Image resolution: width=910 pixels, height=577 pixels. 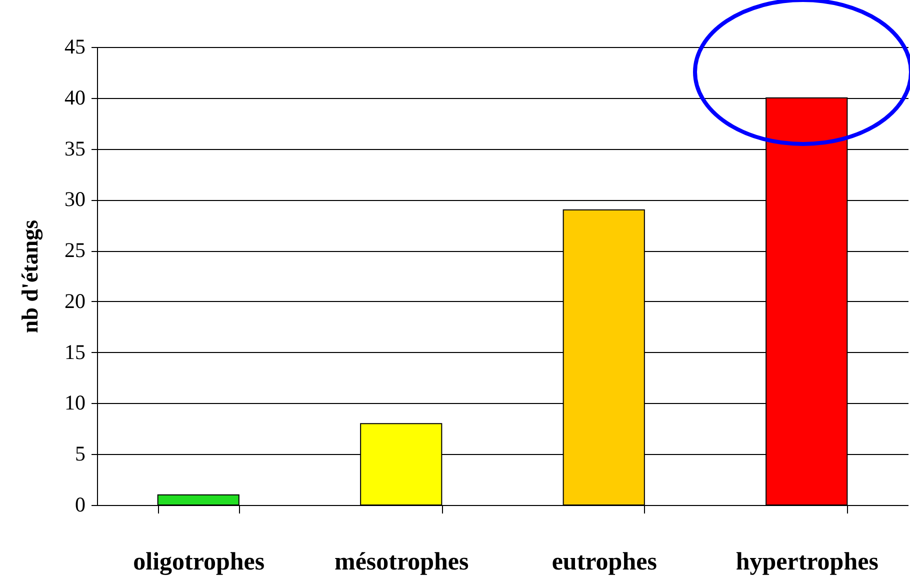 I want to click on y-tick-label: 25, so click(x=75, y=250).